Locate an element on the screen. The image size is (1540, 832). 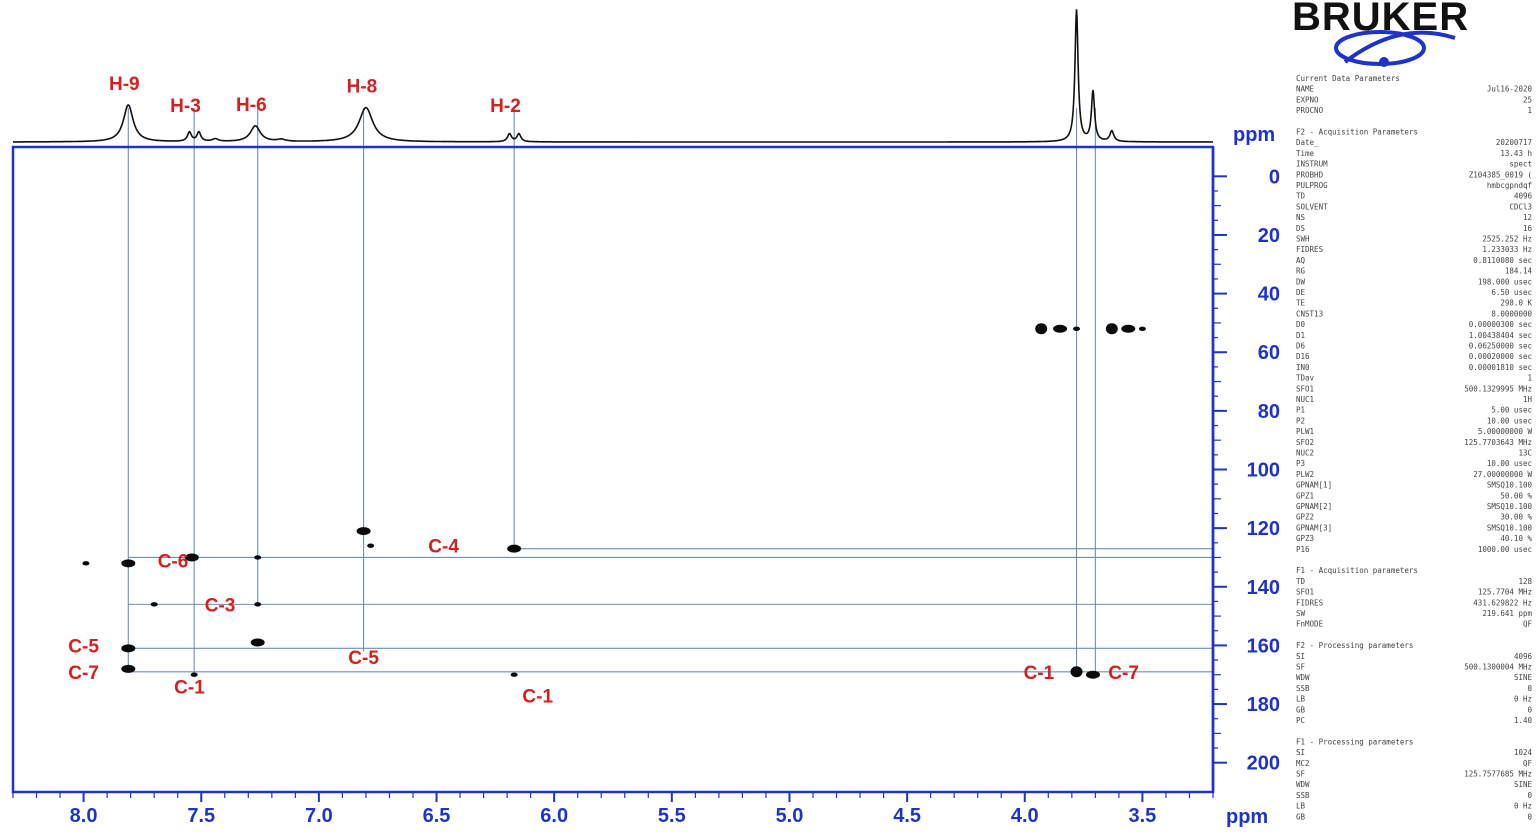
parameter-value: 431.629822 Hz is located at coordinates (1502, 602).